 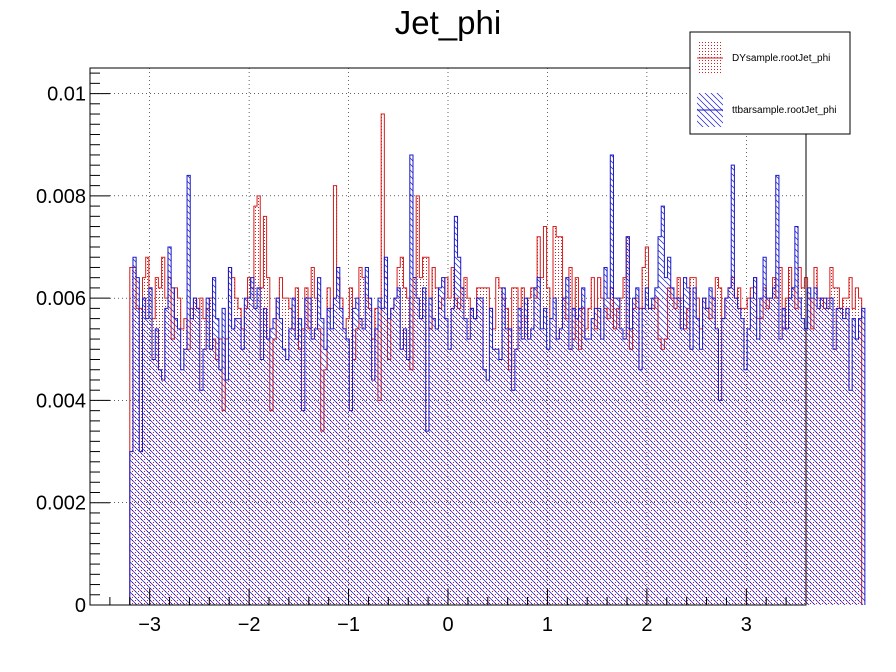 I want to click on chart-title: Jet_phi, so click(x=448, y=22).